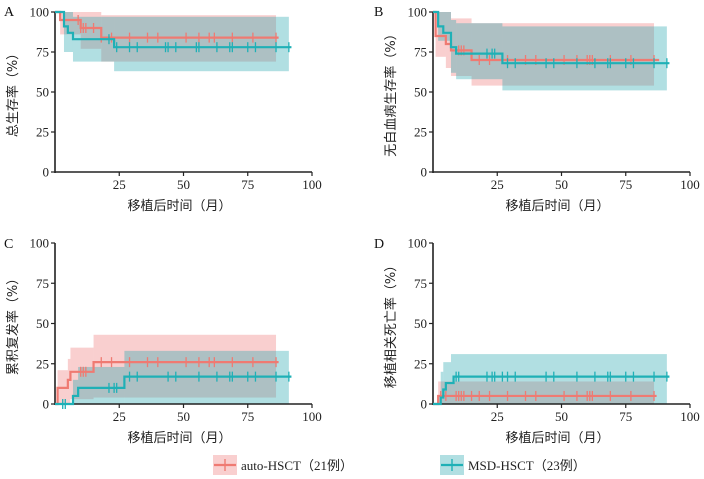  I want to click on y-axis-title: 累积复发率（%）, so click(13, 323).